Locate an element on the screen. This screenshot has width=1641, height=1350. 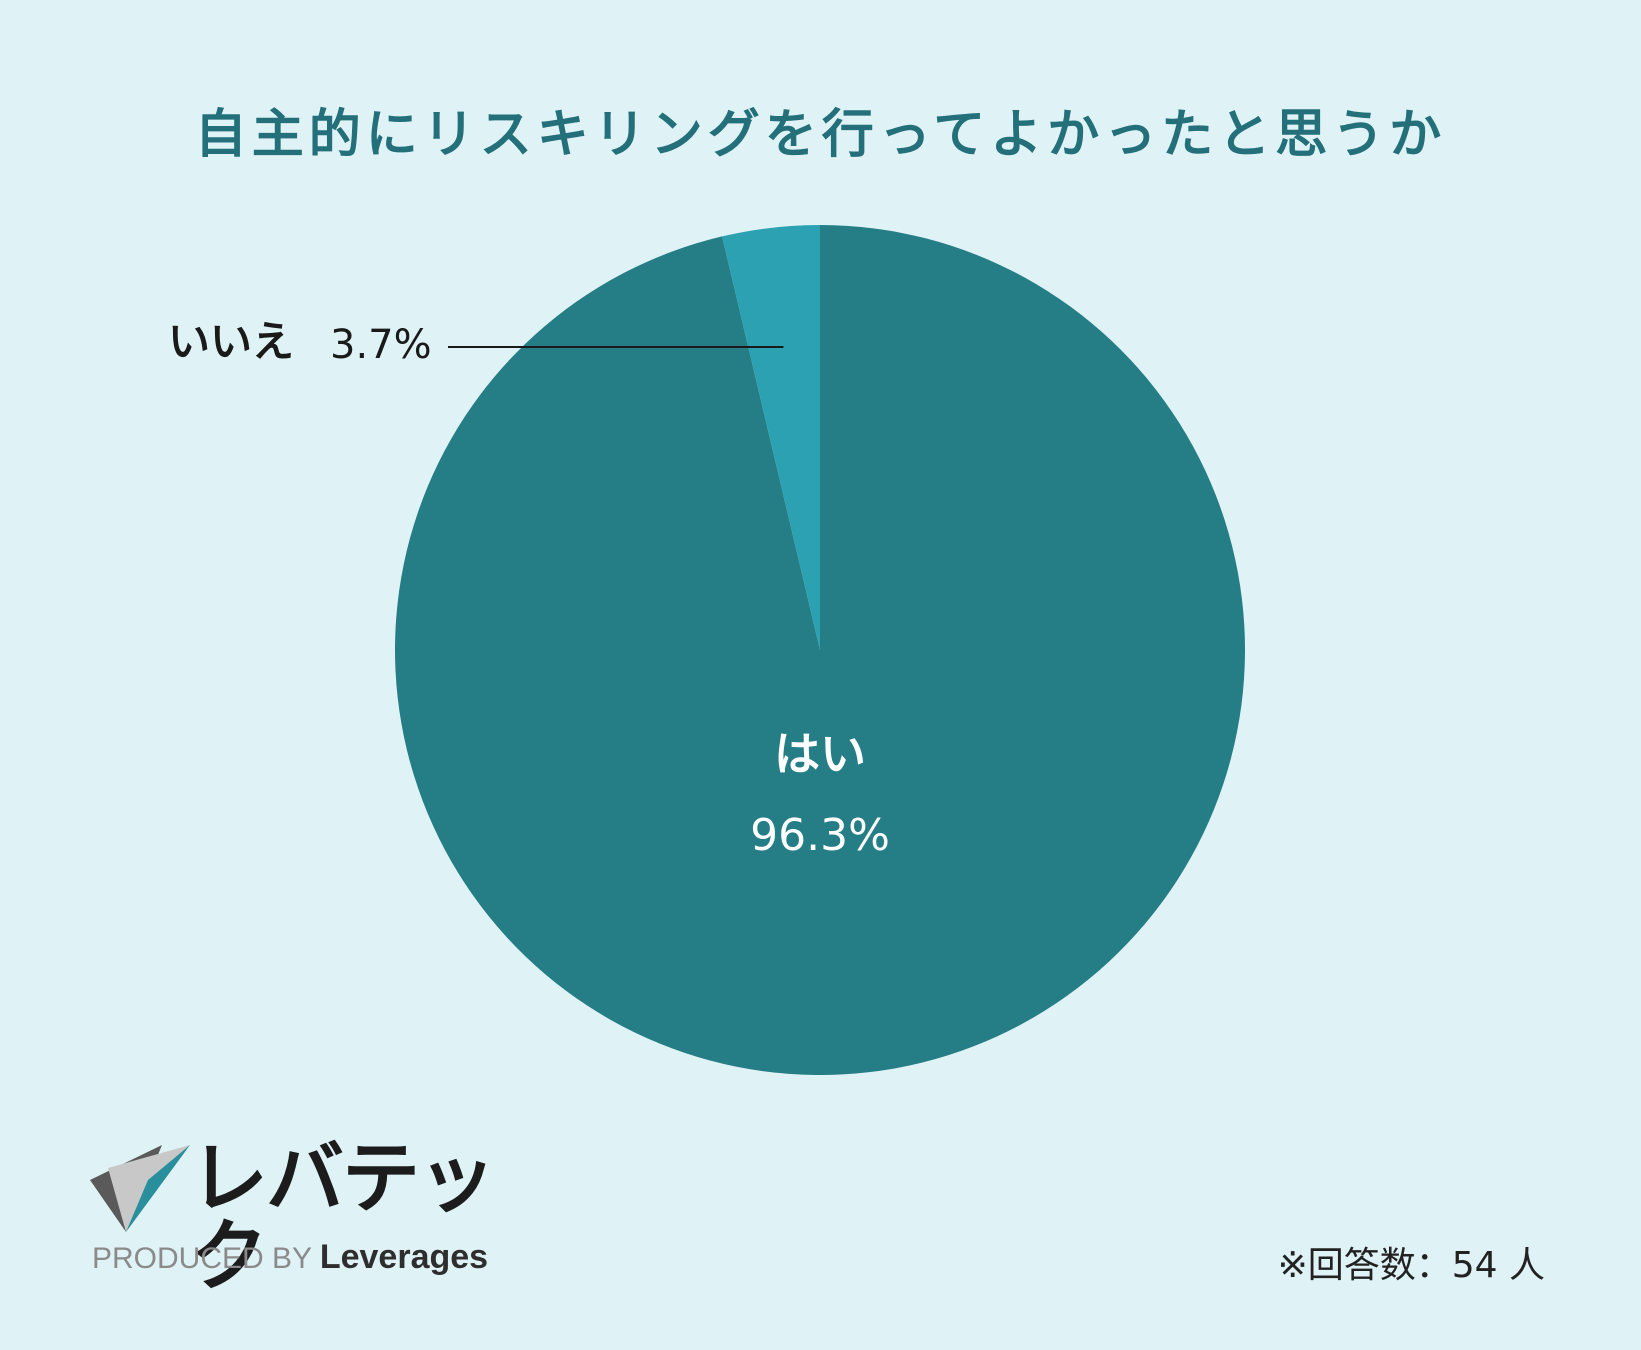
produced-by-line: PRODUCED BY Leverages is located at coordinates (290, 1257).